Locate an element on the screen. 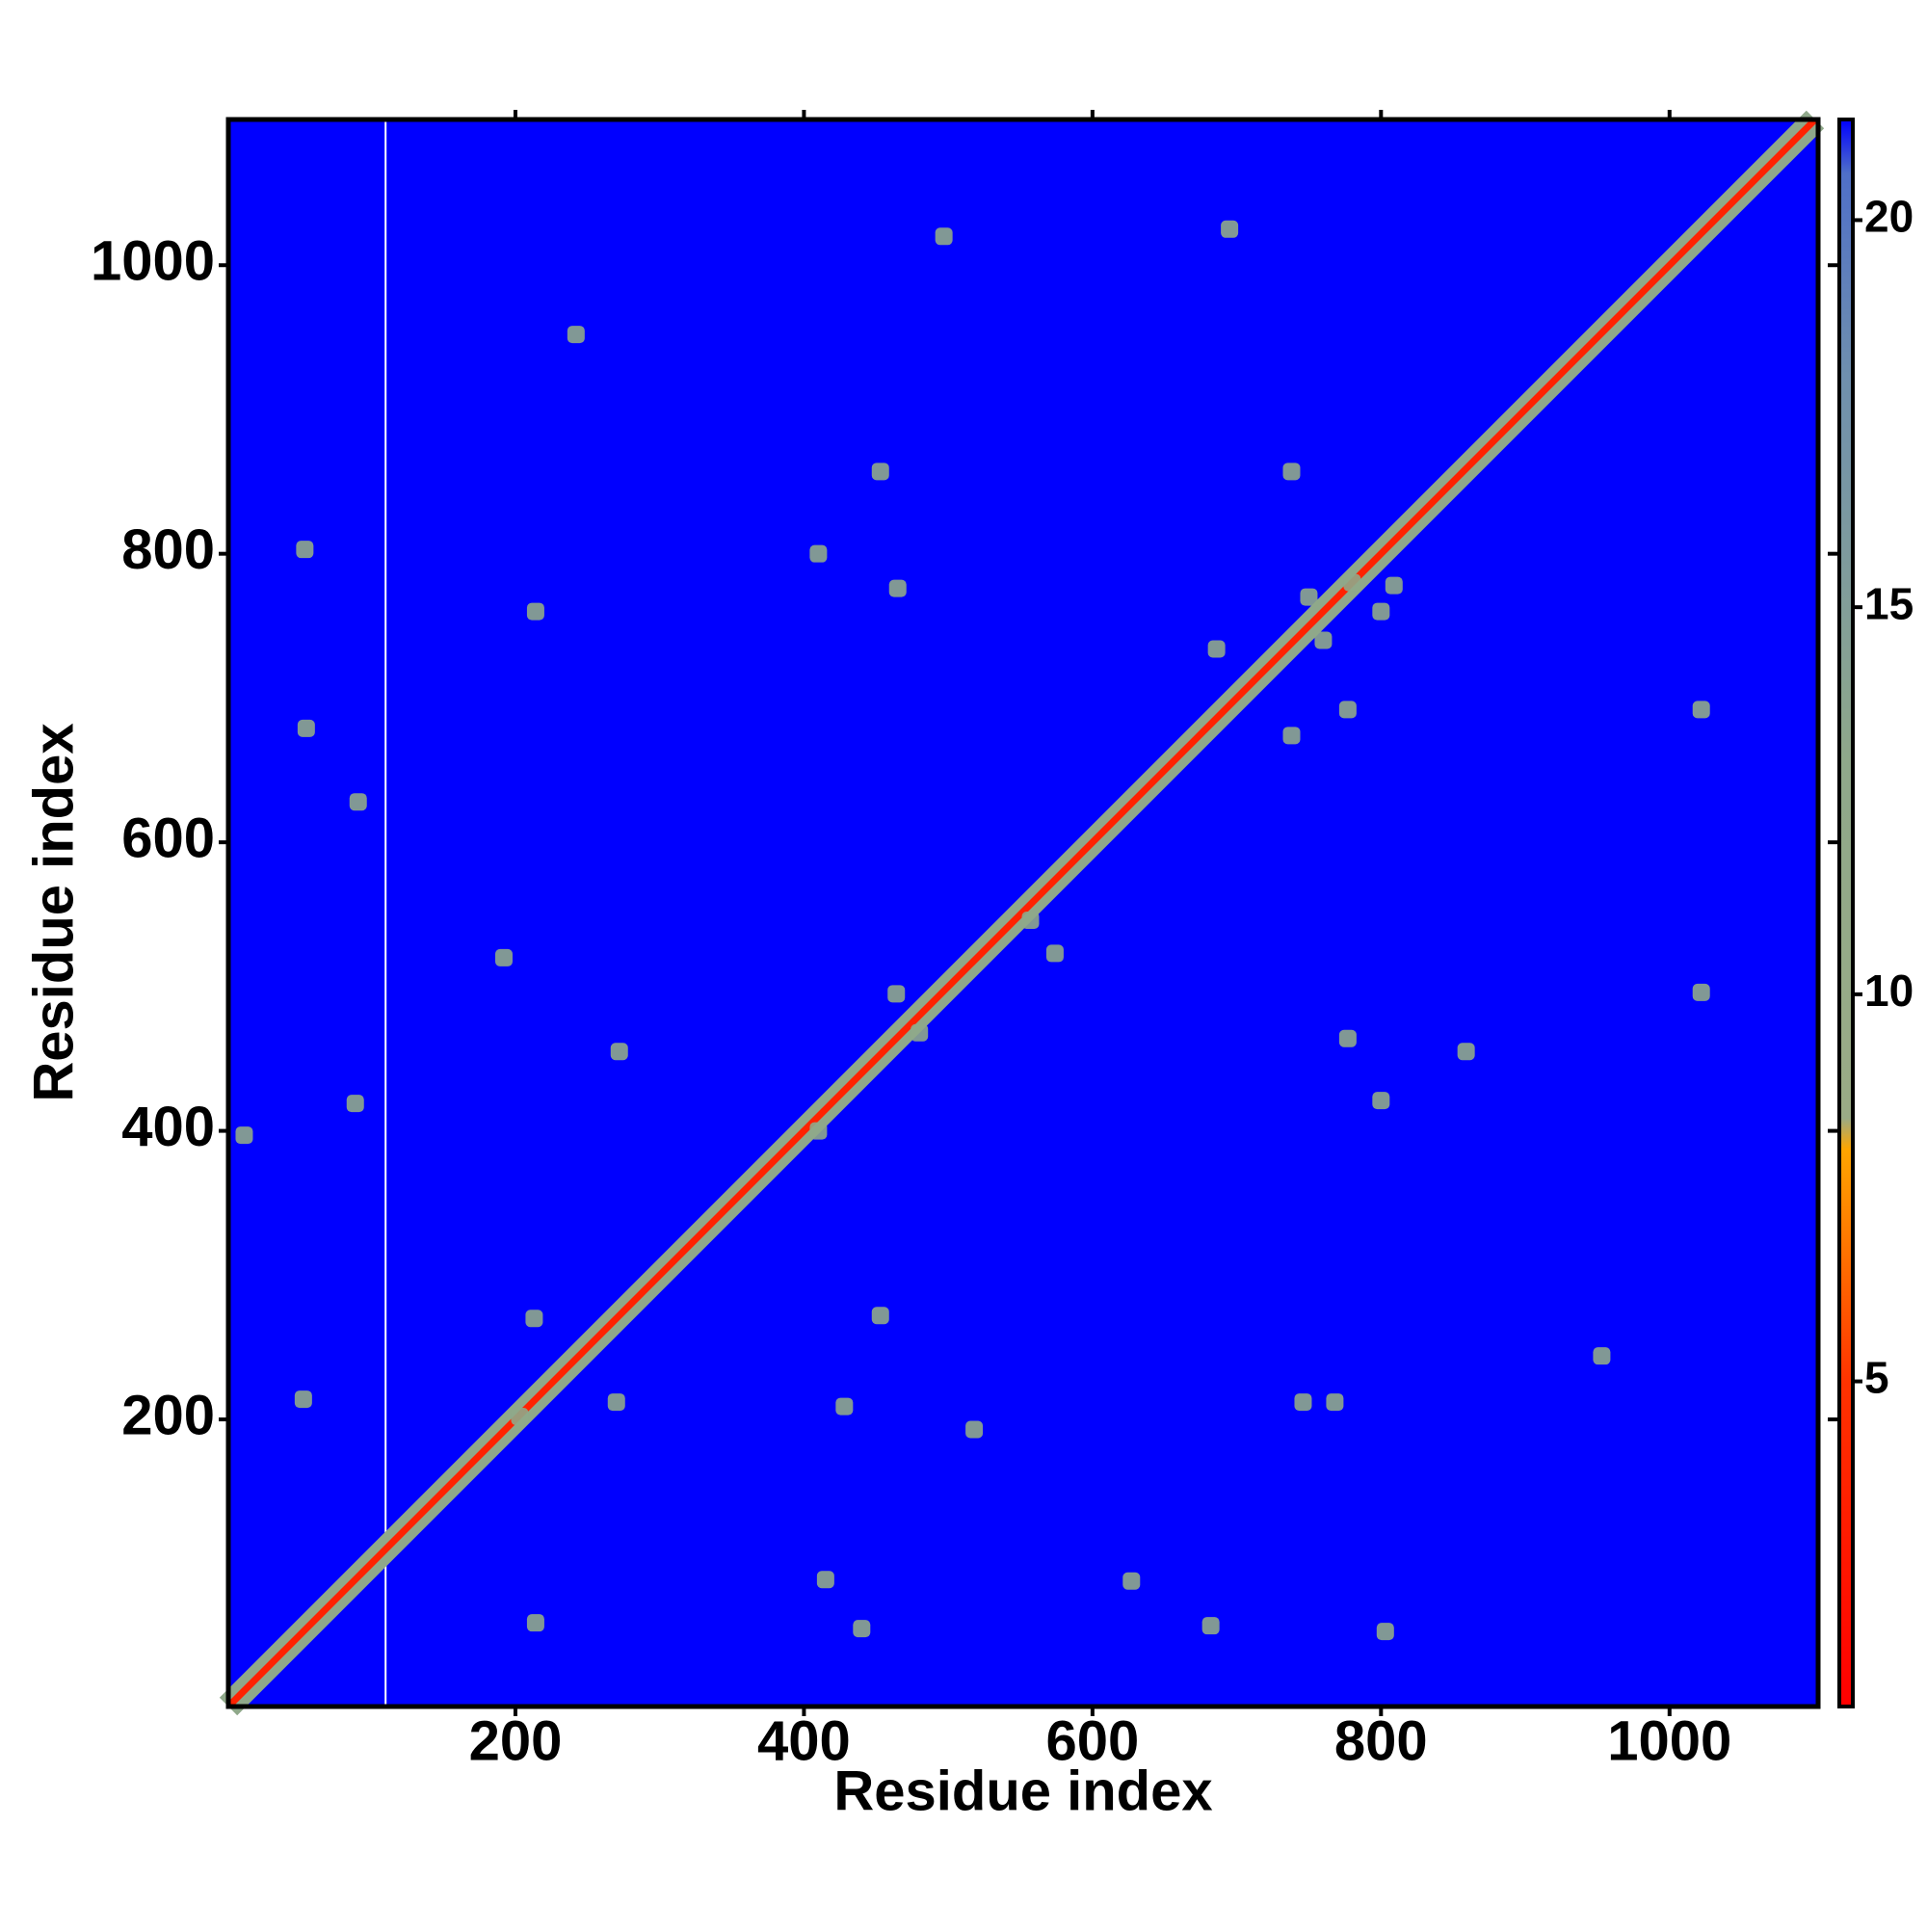 Image resolution: width=1927 pixels, height=1932 pixels. x-axis-label: Residue index is located at coordinates (1022, 1791).